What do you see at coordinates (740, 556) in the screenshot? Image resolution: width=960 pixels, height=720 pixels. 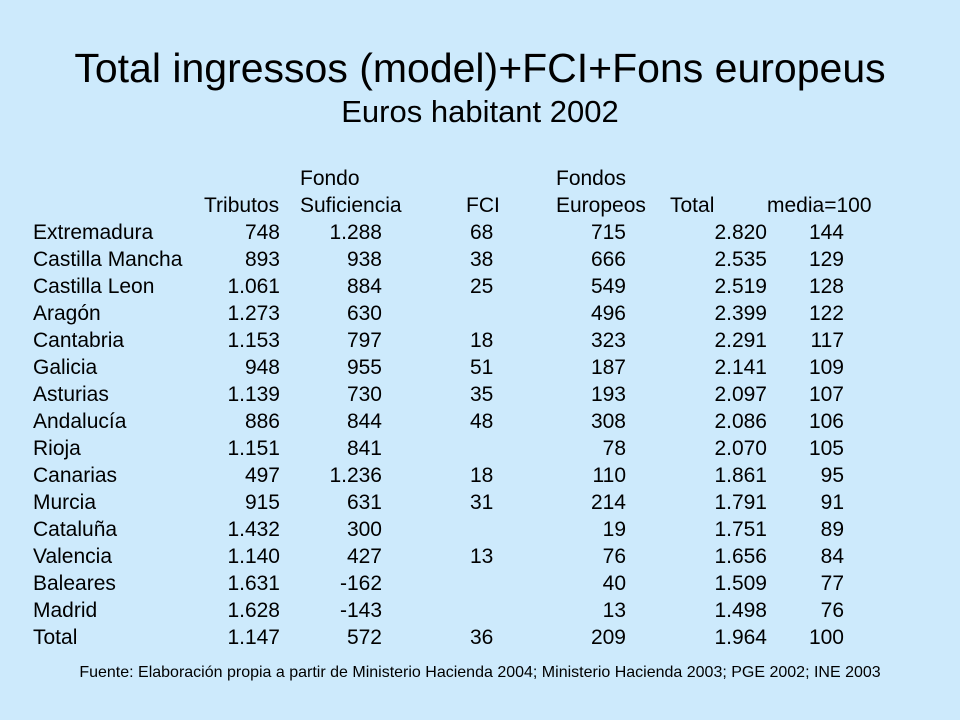 I see `cell-total: 1.656` at bounding box center [740, 556].